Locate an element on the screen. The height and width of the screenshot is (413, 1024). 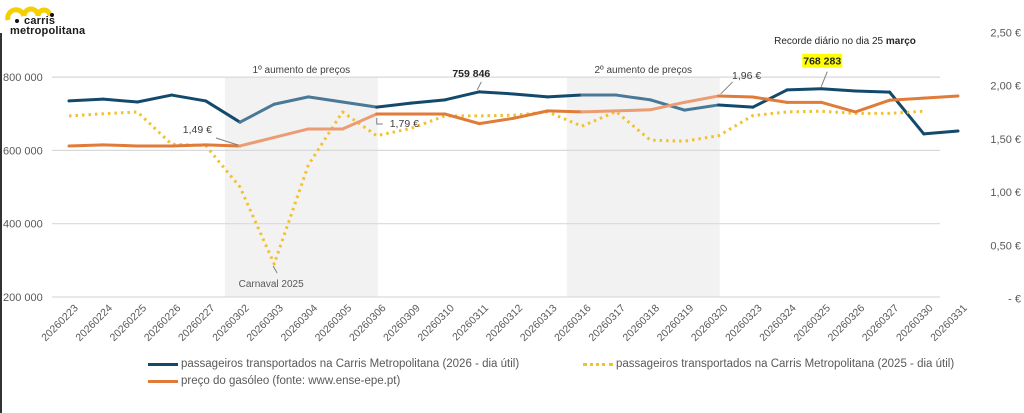
x-tick-label: 20260310 is located at coordinates (436, 323).